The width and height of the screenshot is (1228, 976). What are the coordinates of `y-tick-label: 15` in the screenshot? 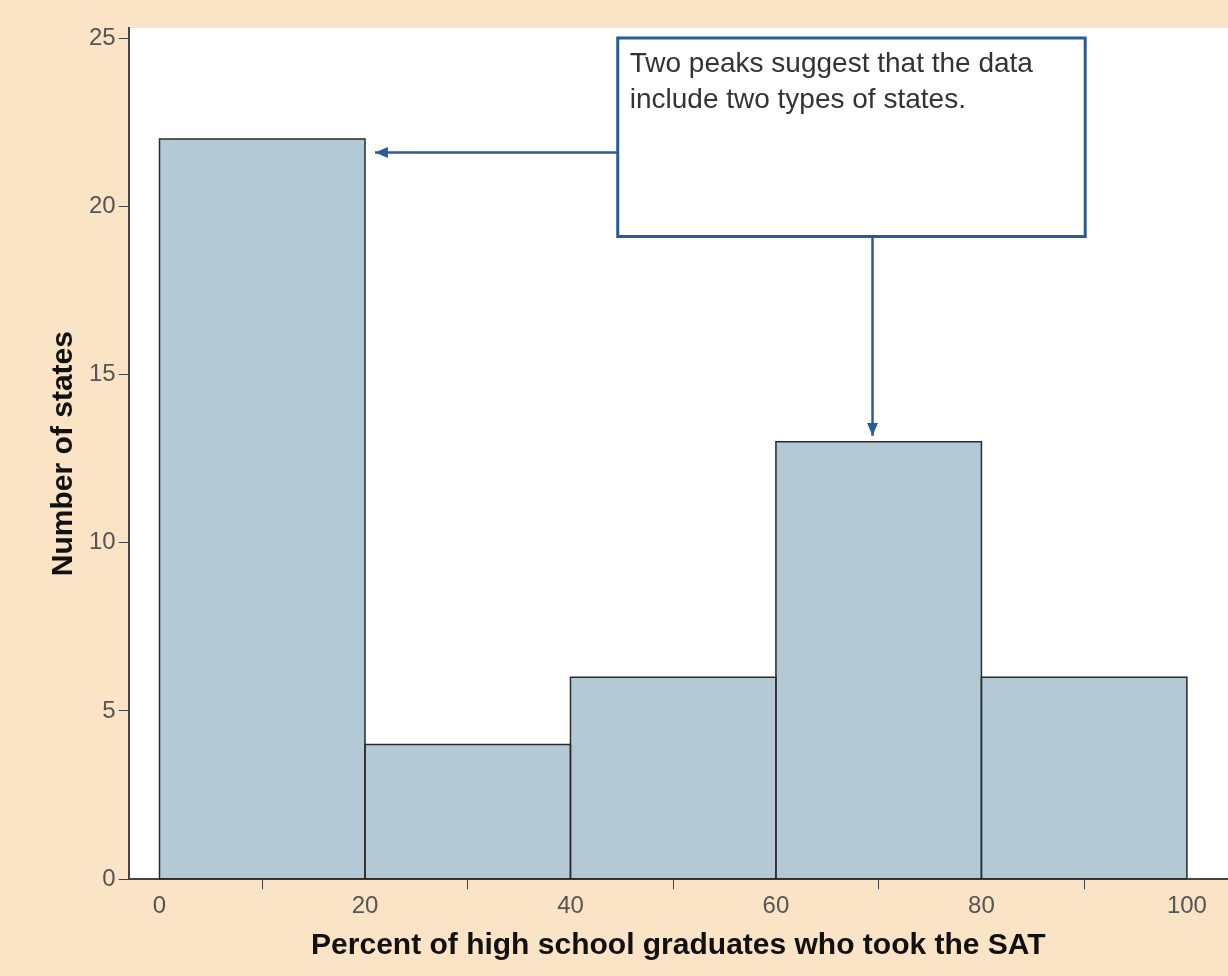 It's located at (102, 373).